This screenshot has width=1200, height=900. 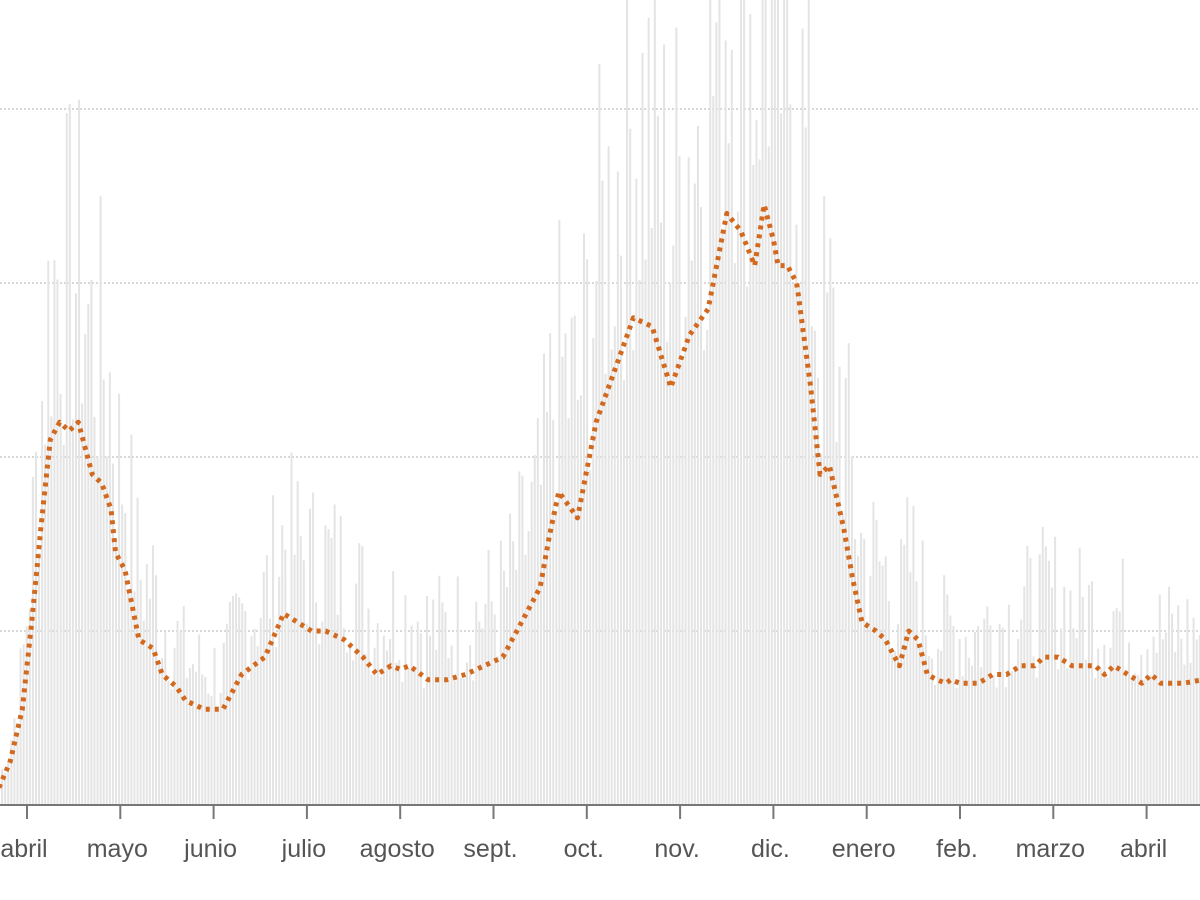 I want to click on x-tick-label: marzo, so click(x=1050, y=849).